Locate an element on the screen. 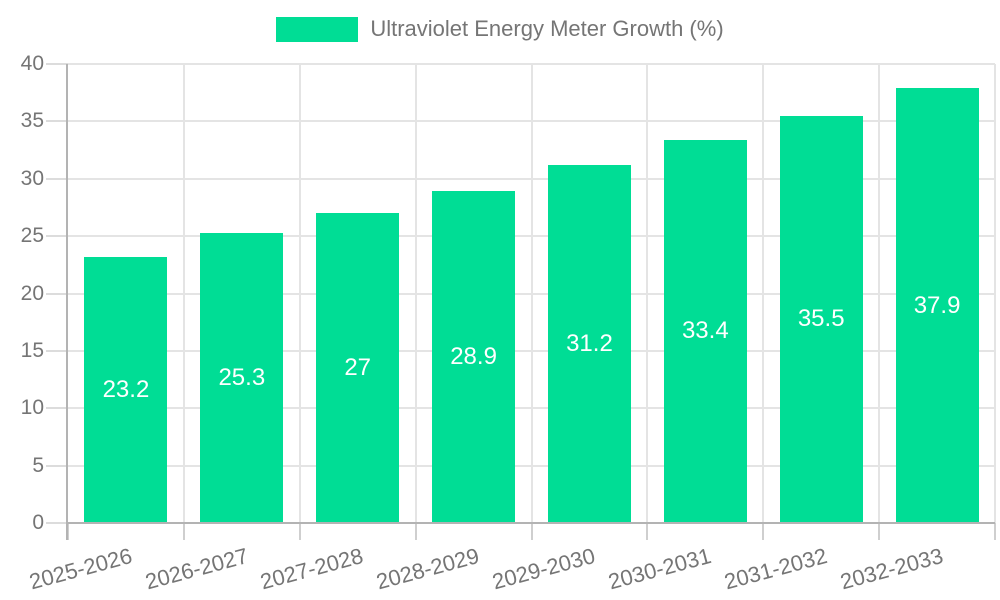 Image resolution: width=1000 pixels, height=600 pixels. legend-item: Ultraviolet Energy Meter Growth (%) is located at coordinates (500, 29).